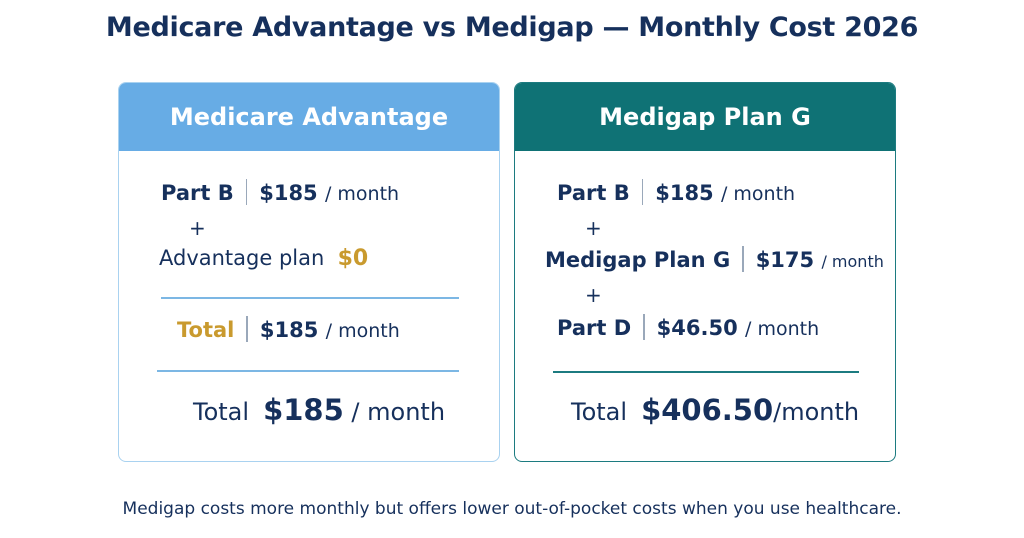 The image size is (1024, 538). I want to click on subtotal-value: $185, so click(289, 330).